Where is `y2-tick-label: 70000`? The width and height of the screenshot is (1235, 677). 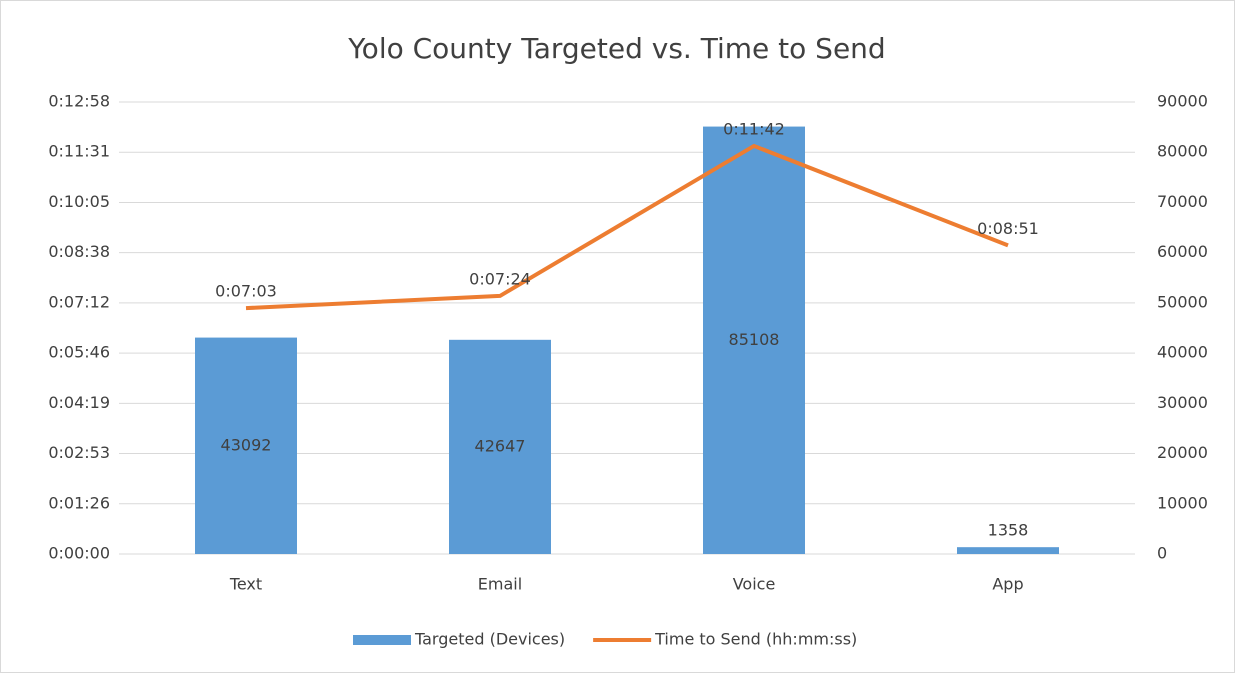 y2-tick-label: 70000 is located at coordinates (1182, 201).